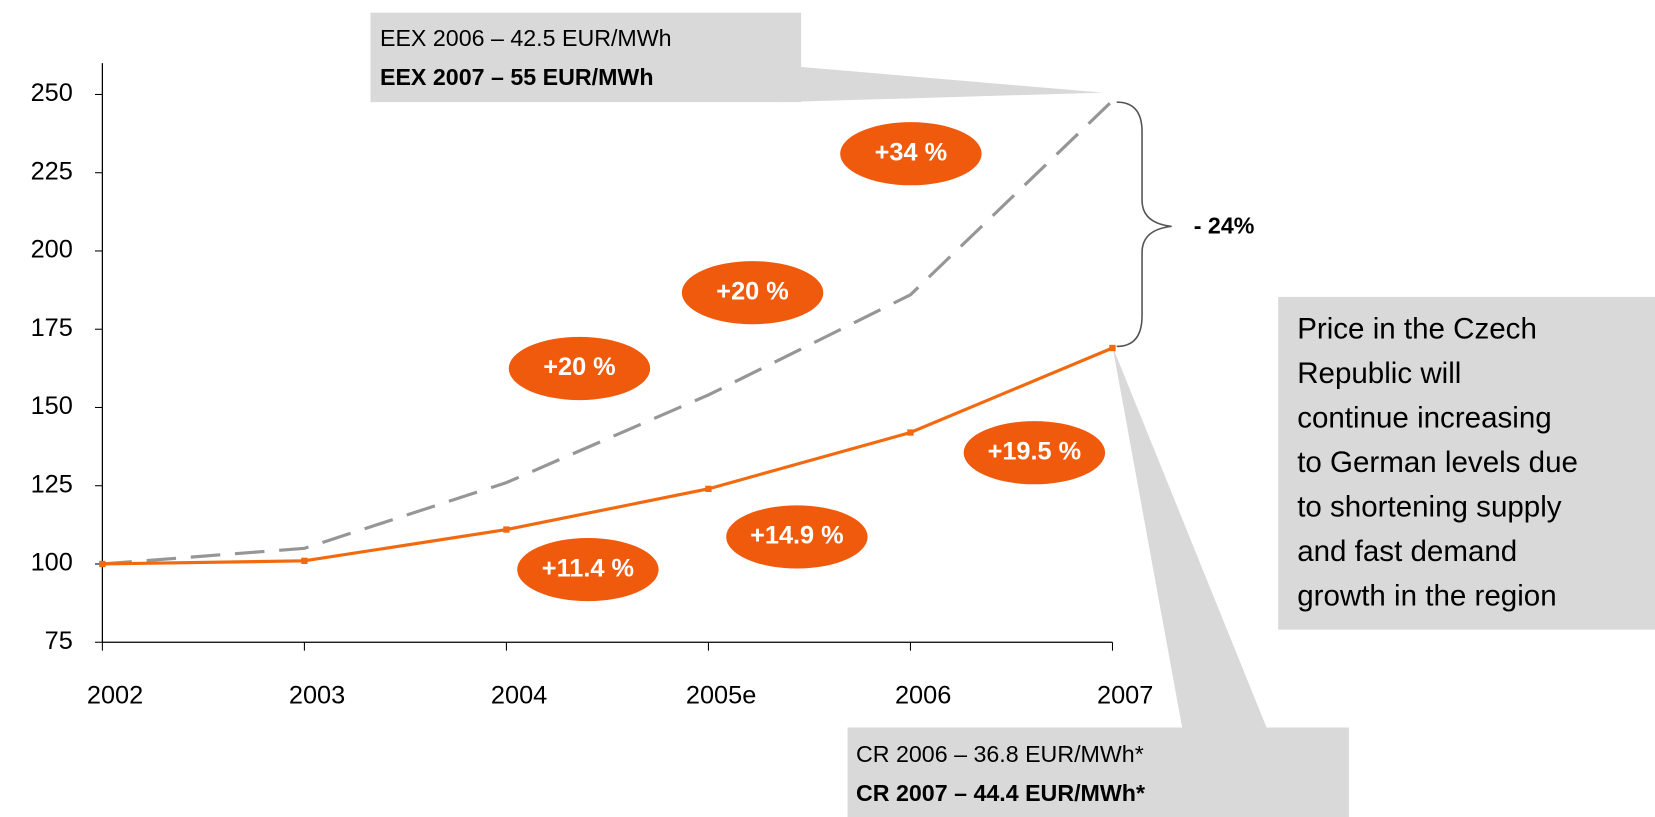 The image size is (1655, 817). I want to click on note-text: continue increasing, so click(1424, 417).